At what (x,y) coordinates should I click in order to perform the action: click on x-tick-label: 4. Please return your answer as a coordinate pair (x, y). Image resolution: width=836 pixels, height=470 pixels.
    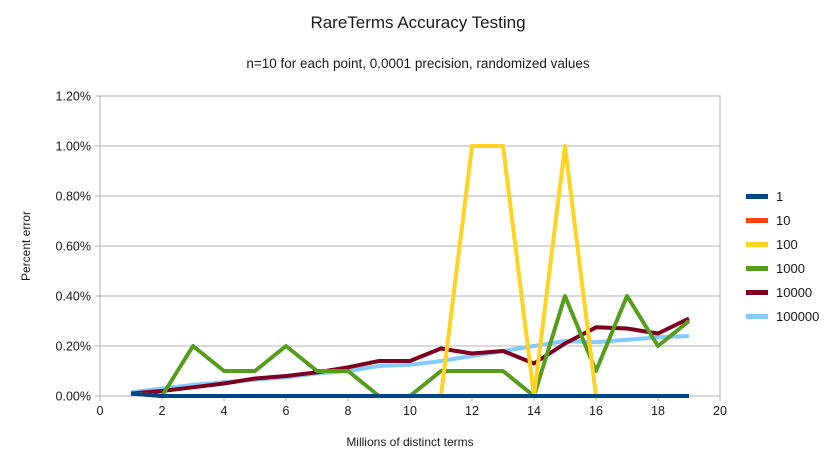
    Looking at the image, I should click on (224, 411).